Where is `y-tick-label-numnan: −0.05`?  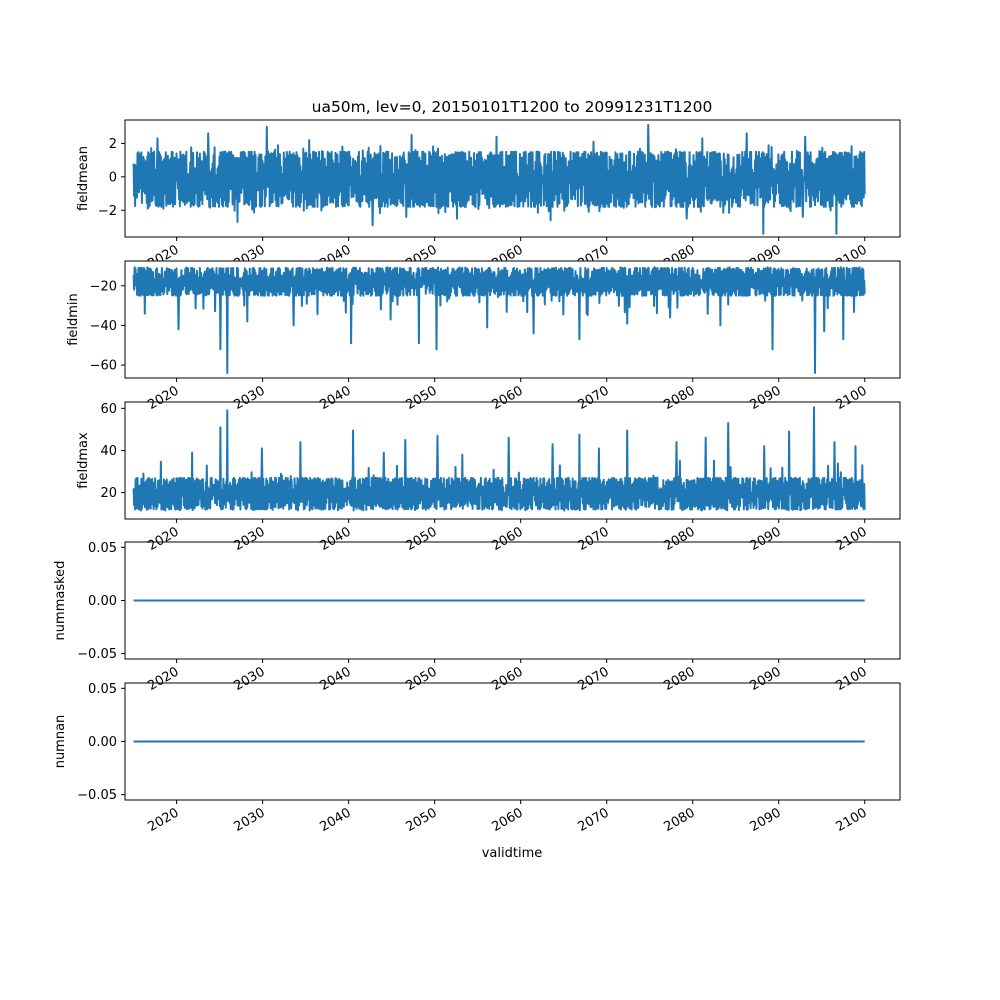 y-tick-label-numnan: −0.05 is located at coordinates (97, 795).